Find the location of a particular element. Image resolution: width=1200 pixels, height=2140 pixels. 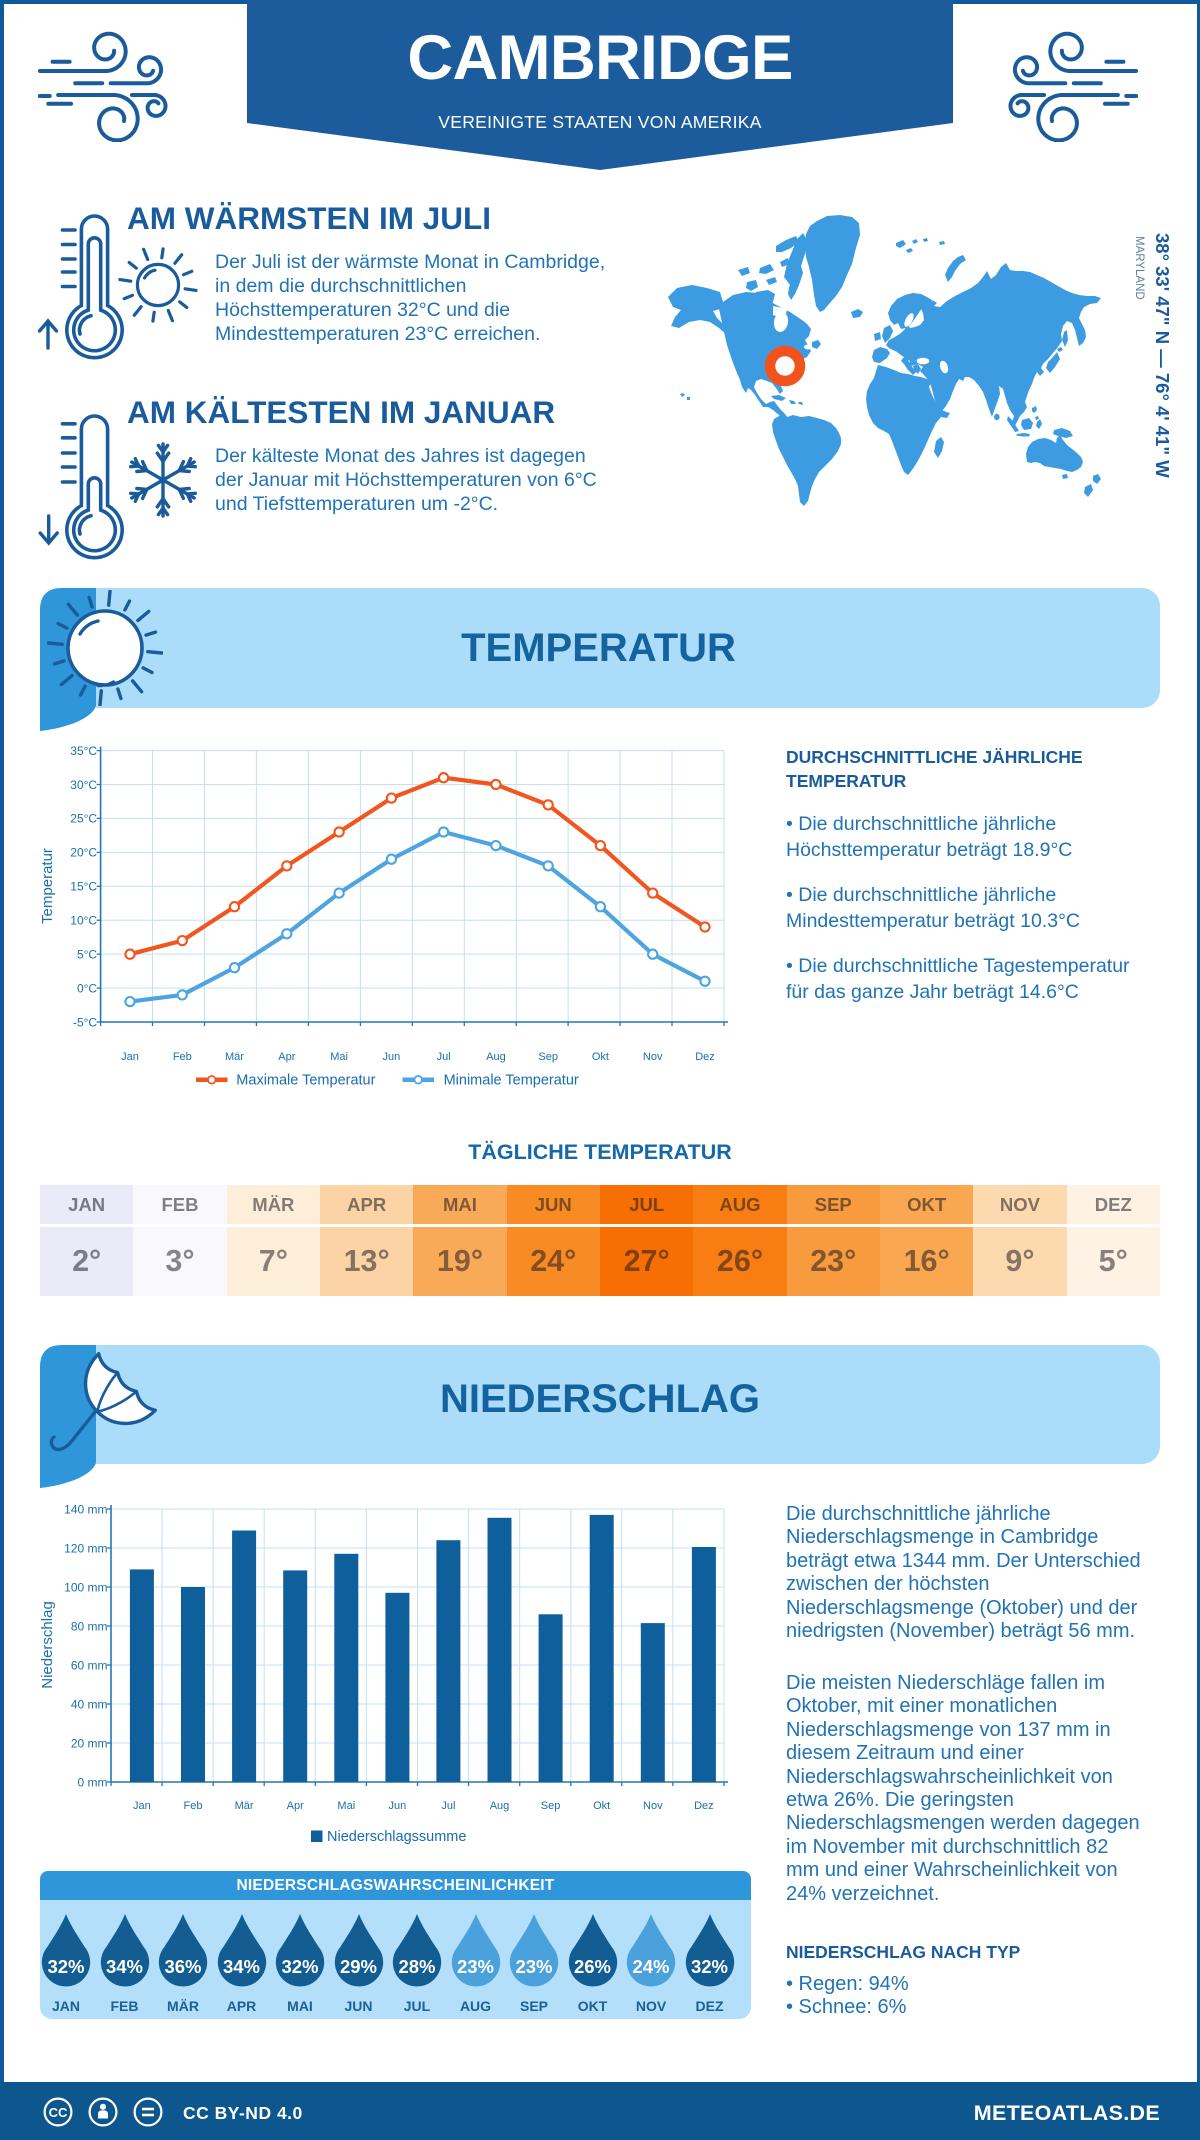

svg-text: 20°C is located at coordinates (83, 853).